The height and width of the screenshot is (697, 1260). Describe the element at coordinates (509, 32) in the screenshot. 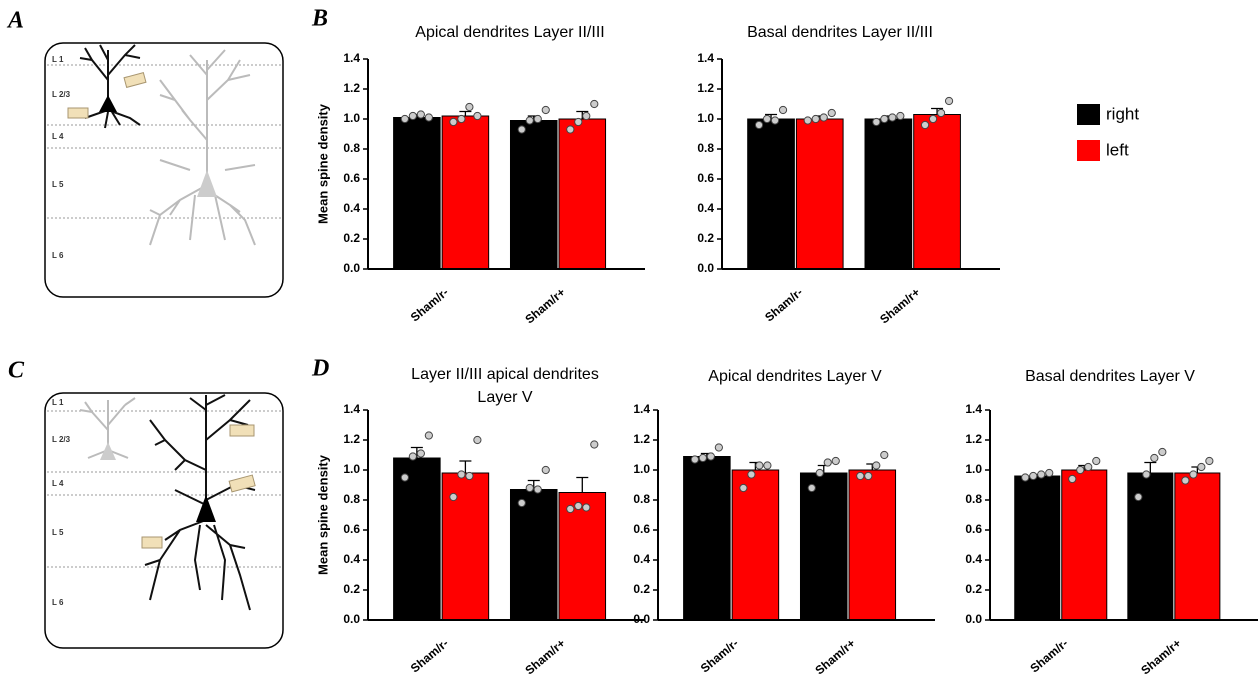

I see `chart-title: Apical dendrites Layer II/III` at that location.